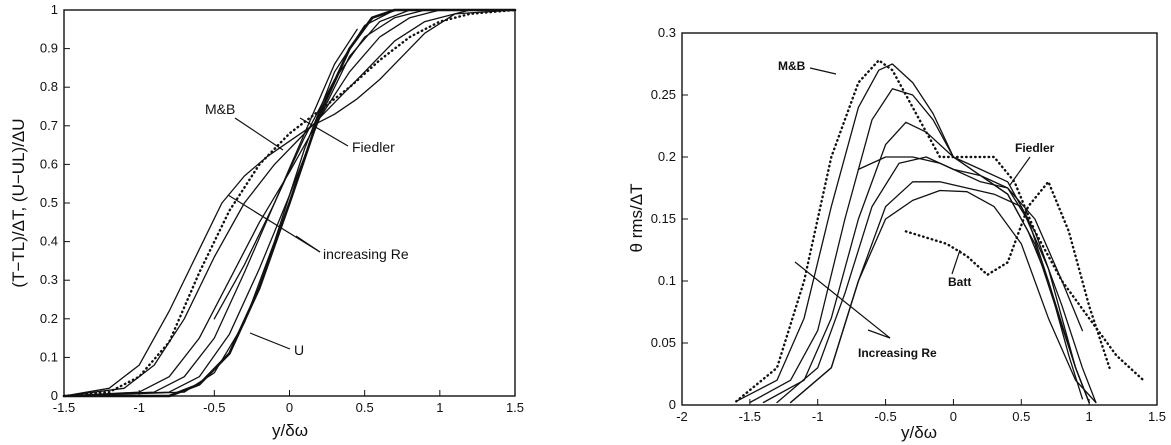 The width and height of the screenshot is (1171, 445). I want to click on left-x-axis-label: y/δω, so click(290, 430).